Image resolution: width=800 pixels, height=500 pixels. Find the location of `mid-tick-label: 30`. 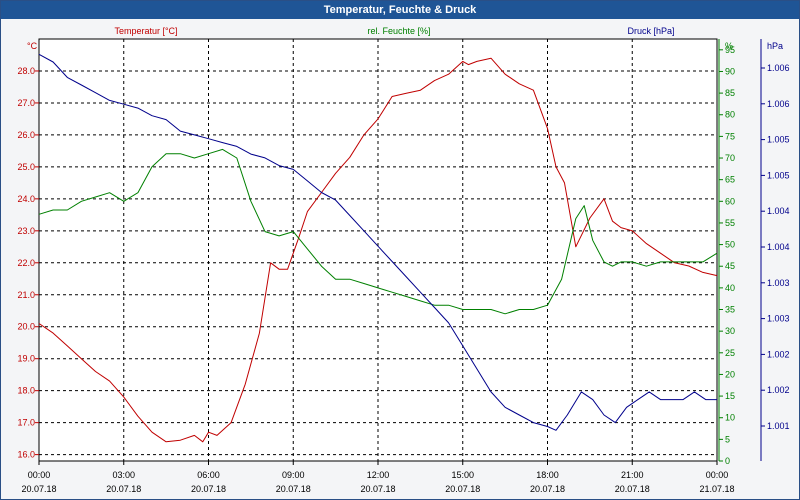

mid-tick-label: 30 is located at coordinates (730, 331).